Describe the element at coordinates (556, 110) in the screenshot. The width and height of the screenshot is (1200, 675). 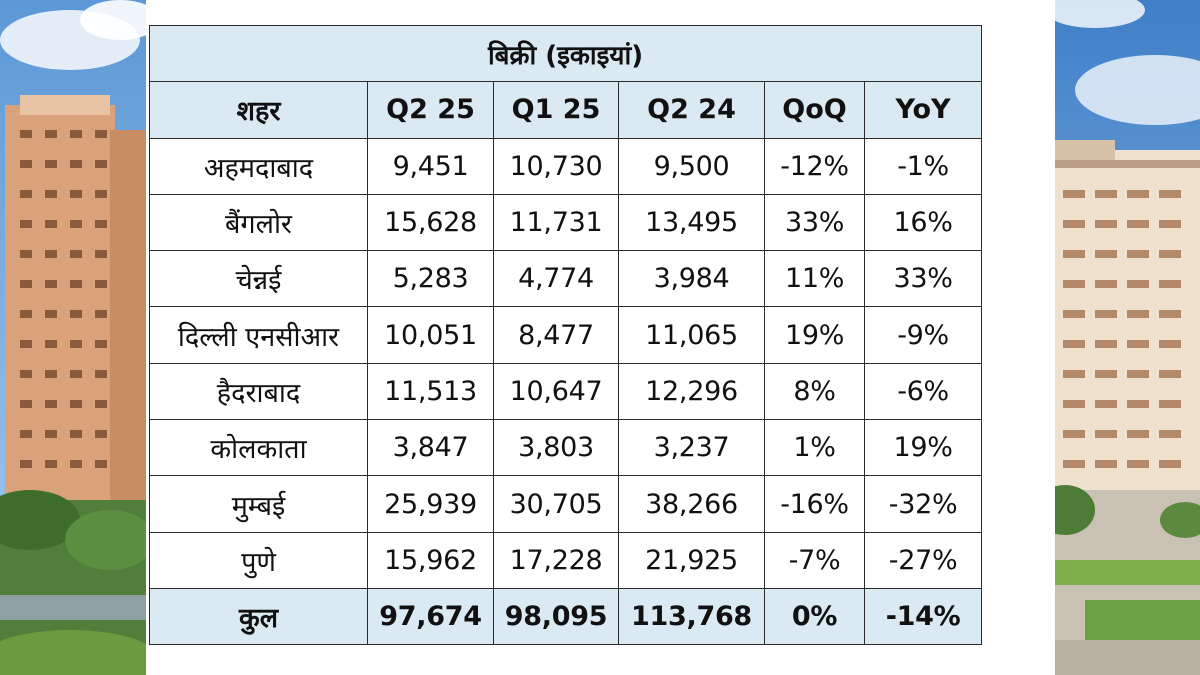
I see `column-header-q1-25: Q1 25` at that location.